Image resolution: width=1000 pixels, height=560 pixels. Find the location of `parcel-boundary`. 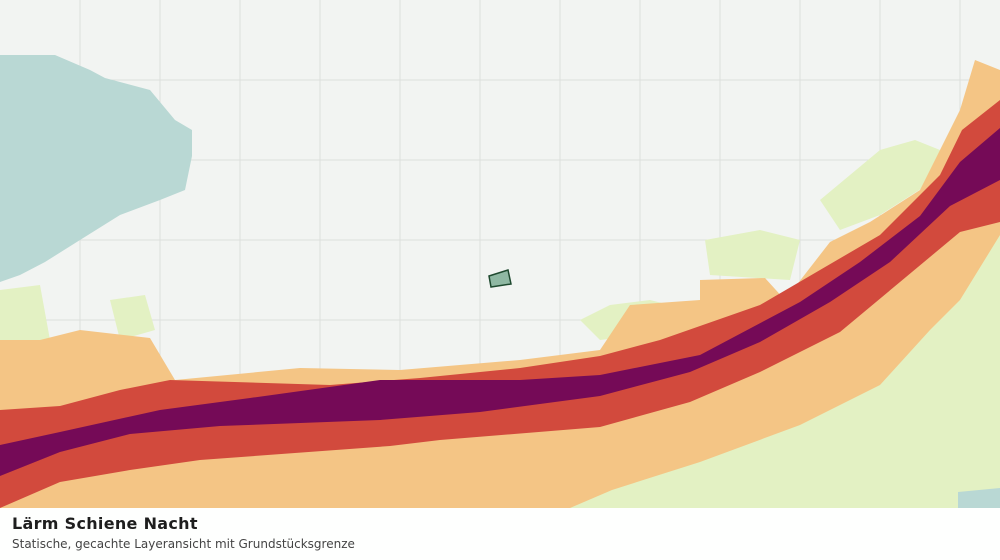

parcel-boundary is located at coordinates (500, 278).